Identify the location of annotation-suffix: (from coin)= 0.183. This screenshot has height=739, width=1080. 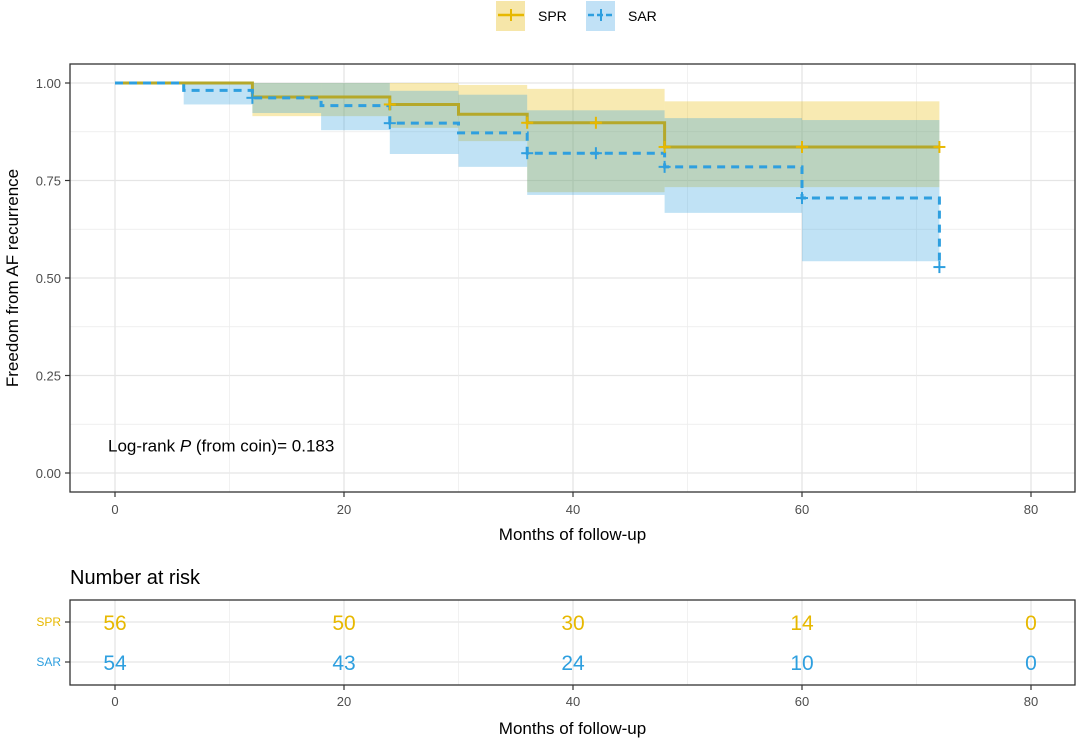
(262, 446).